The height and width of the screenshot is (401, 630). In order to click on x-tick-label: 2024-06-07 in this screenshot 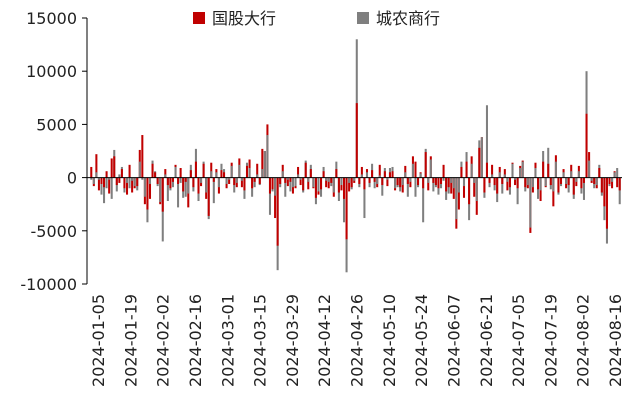, I will do `click(453, 340)`.